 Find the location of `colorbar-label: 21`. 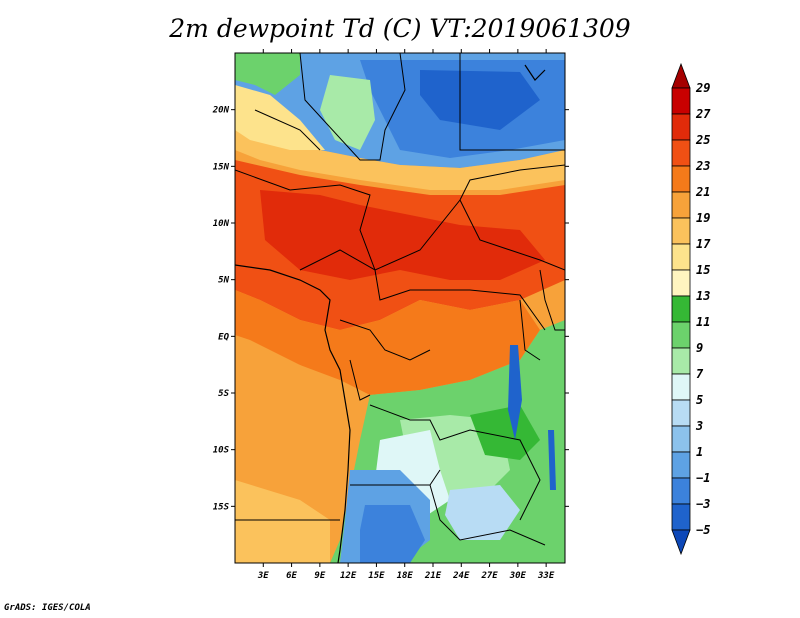

colorbar-label: 21 is located at coordinates (702, 192).